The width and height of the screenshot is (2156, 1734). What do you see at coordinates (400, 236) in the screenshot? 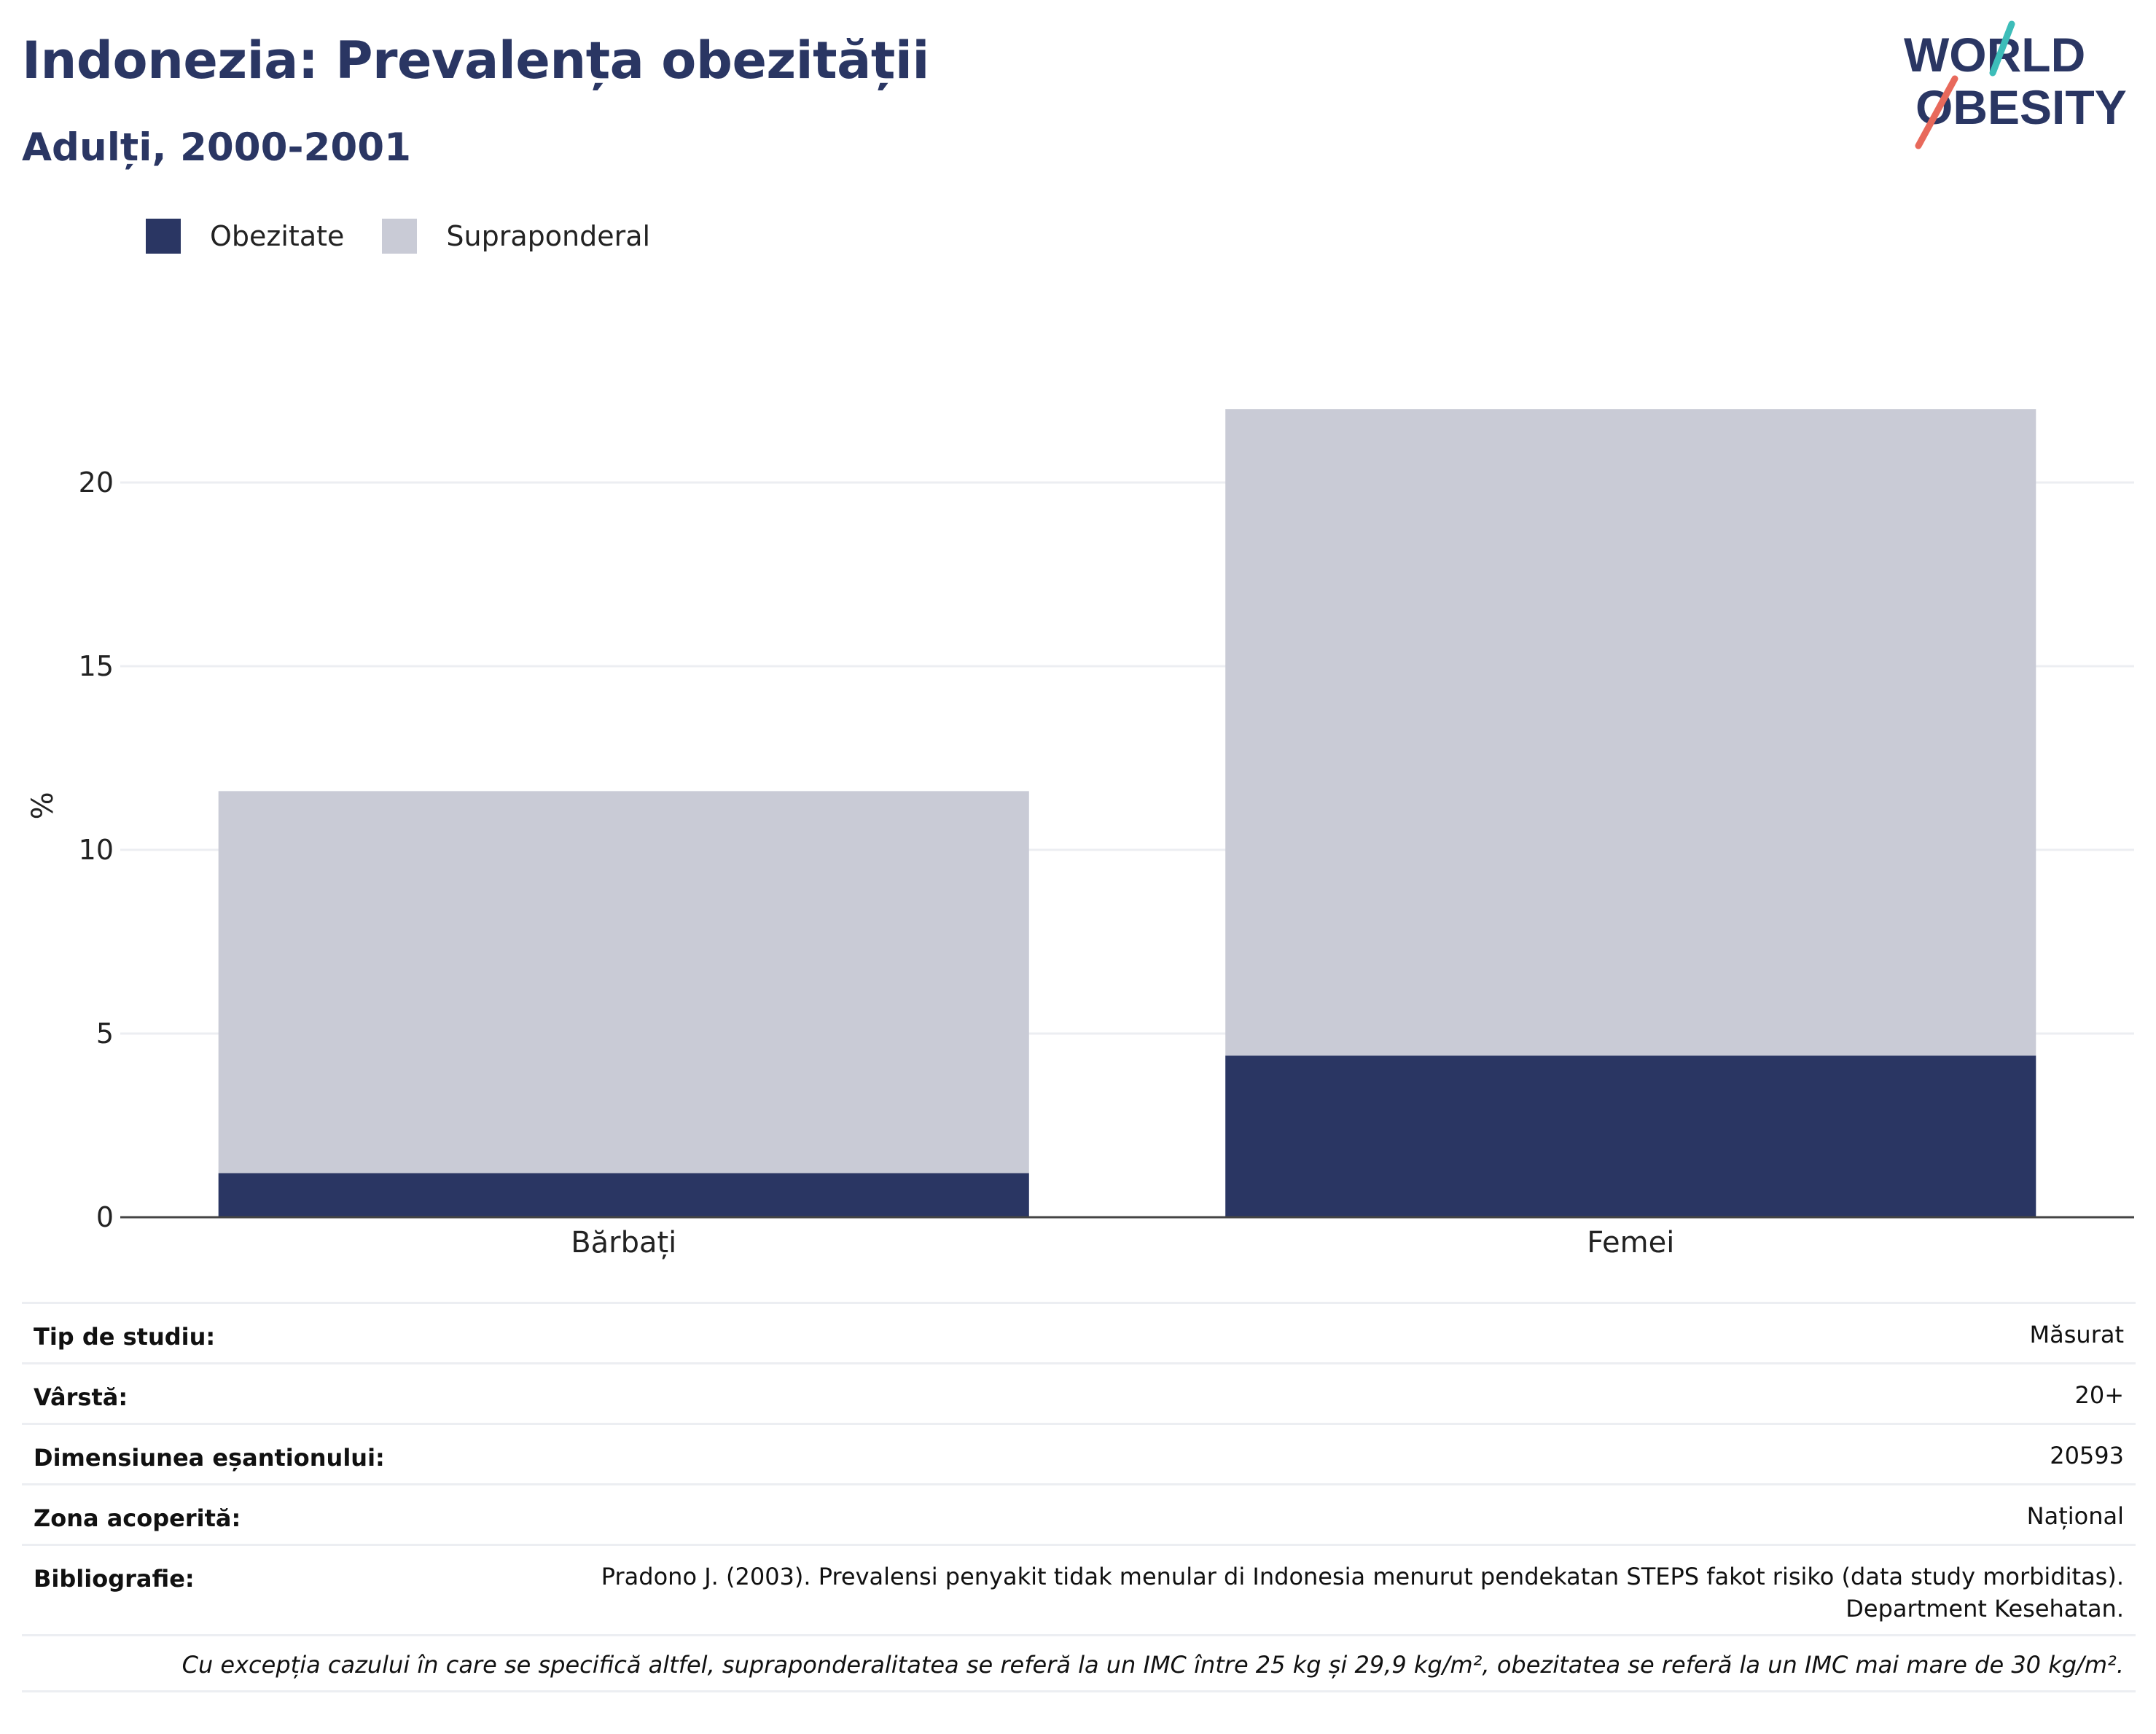
I see `legend-swatch-overweight` at bounding box center [400, 236].